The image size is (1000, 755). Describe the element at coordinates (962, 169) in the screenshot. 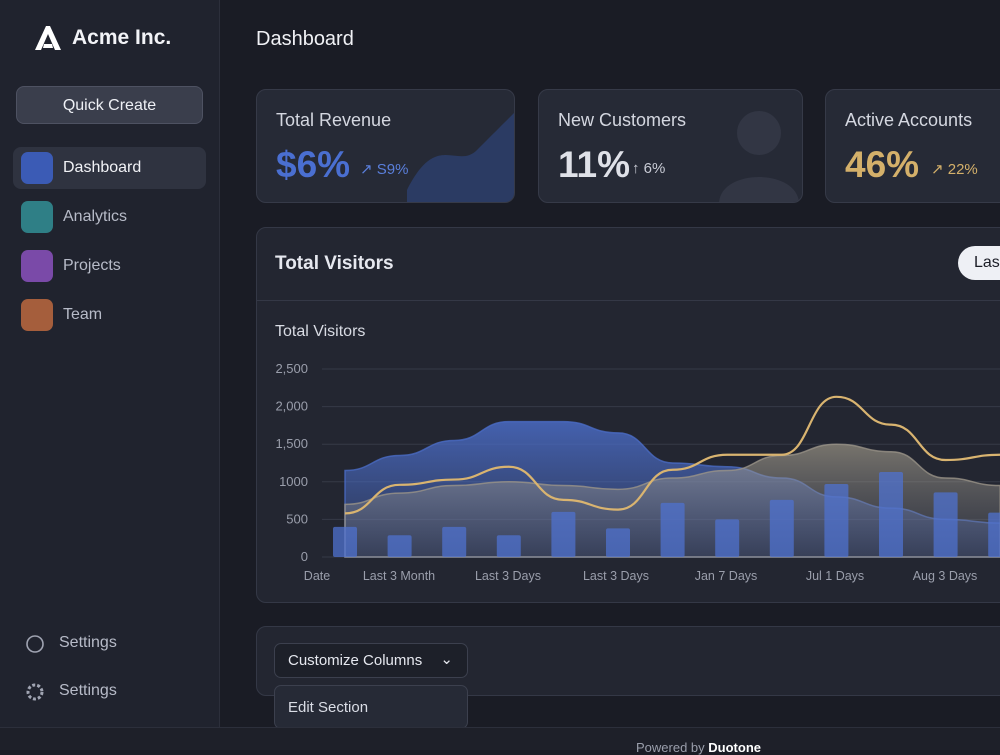

I see `change-value: 22%` at that location.